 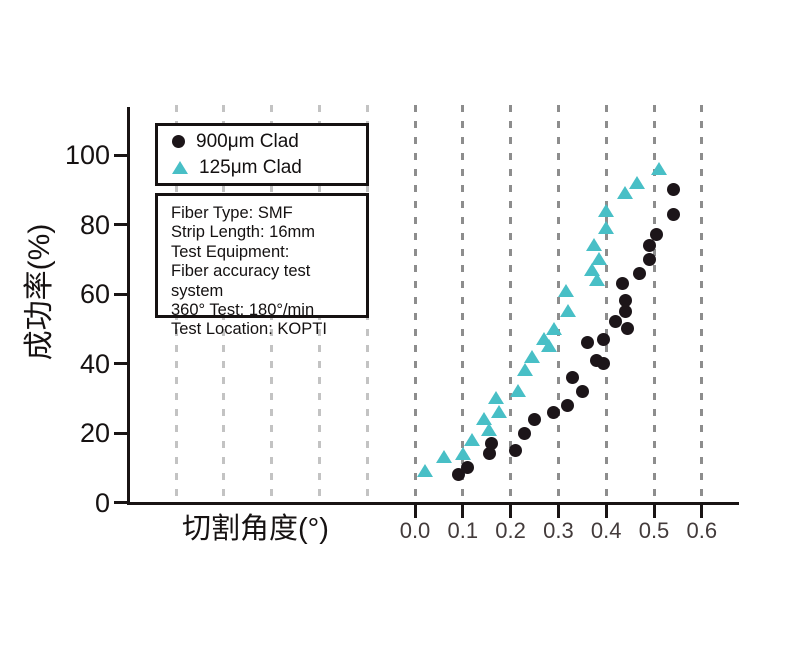 I want to click on x-axis-line, so click(x=433, y=503).